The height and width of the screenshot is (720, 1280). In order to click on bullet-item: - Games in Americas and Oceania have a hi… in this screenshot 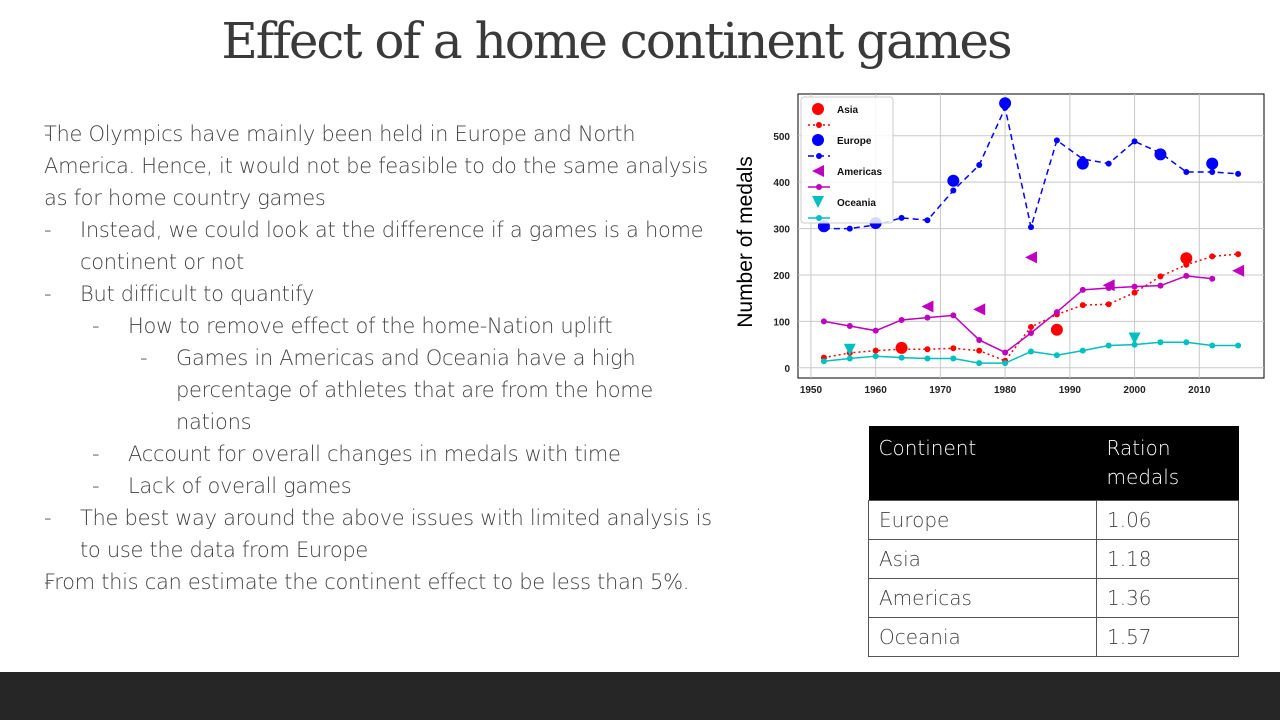, I will do `click(384, 390)`.